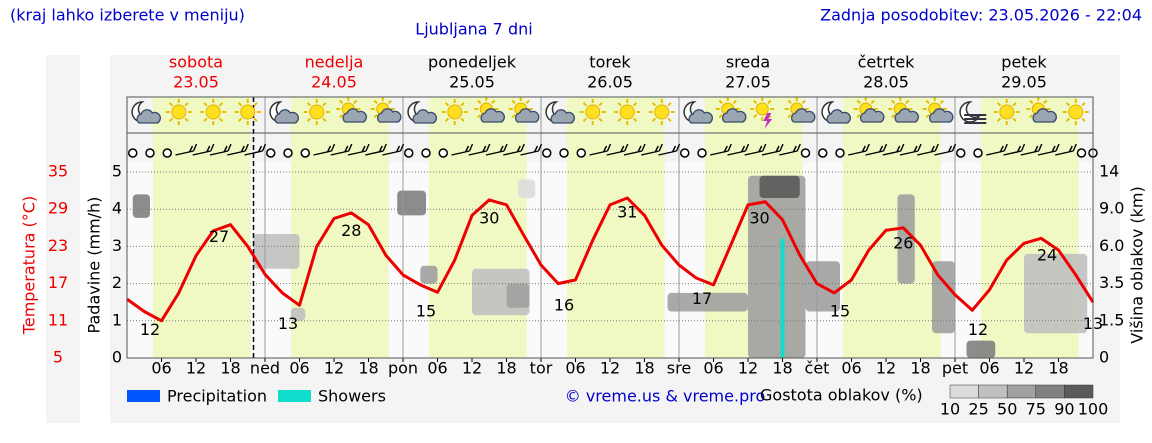 The image size is (1152, 443). I want to click on day-date: 25.05, so click(472, 82).